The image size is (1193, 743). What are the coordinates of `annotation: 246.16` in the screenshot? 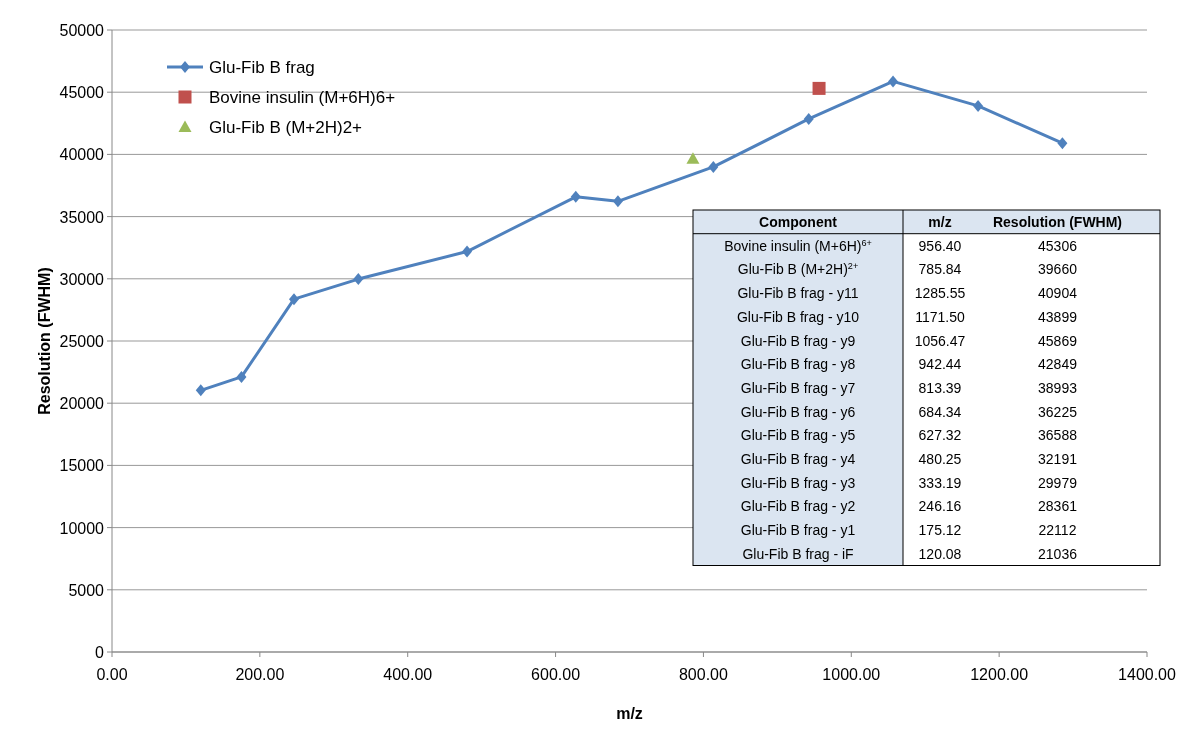 It's located at (940, 506).